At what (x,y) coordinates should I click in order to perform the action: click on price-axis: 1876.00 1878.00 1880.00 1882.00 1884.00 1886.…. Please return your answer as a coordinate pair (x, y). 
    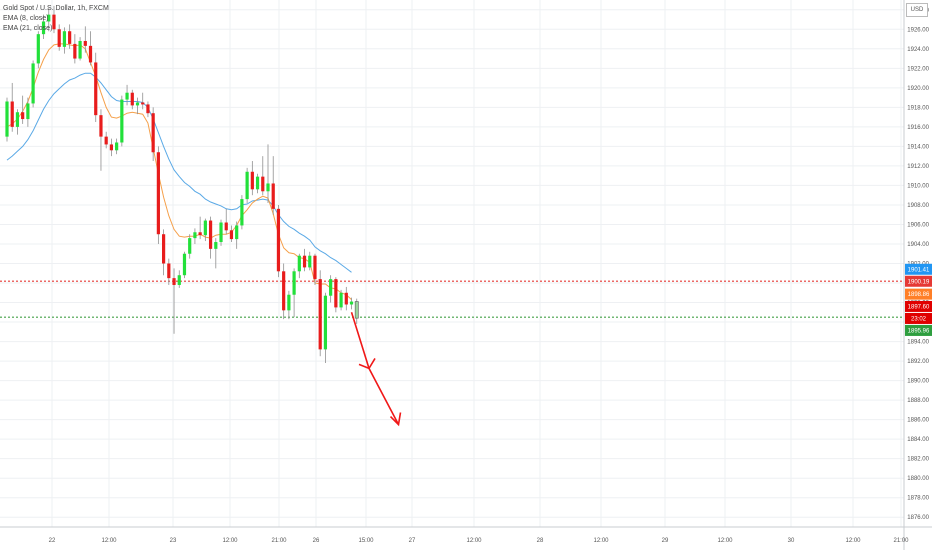
    Looking at the image, I should click on (916, 275).